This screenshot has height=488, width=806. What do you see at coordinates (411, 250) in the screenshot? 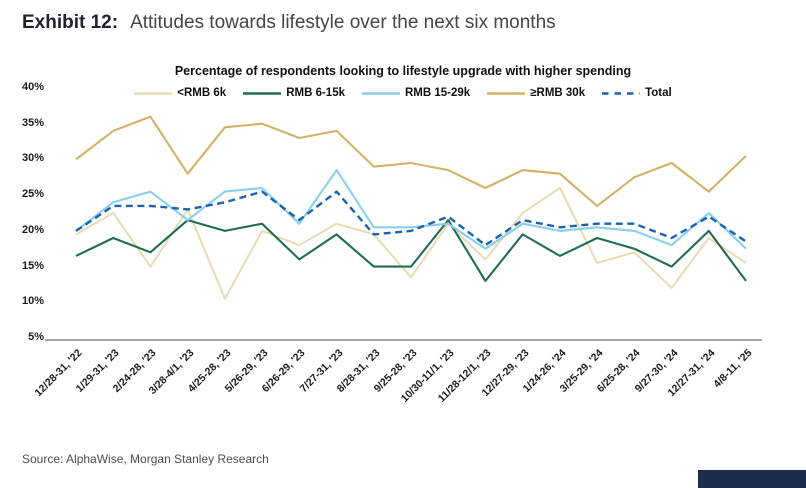
I see `series-line-rmb-6-15k` at bounding box center [411, 250].